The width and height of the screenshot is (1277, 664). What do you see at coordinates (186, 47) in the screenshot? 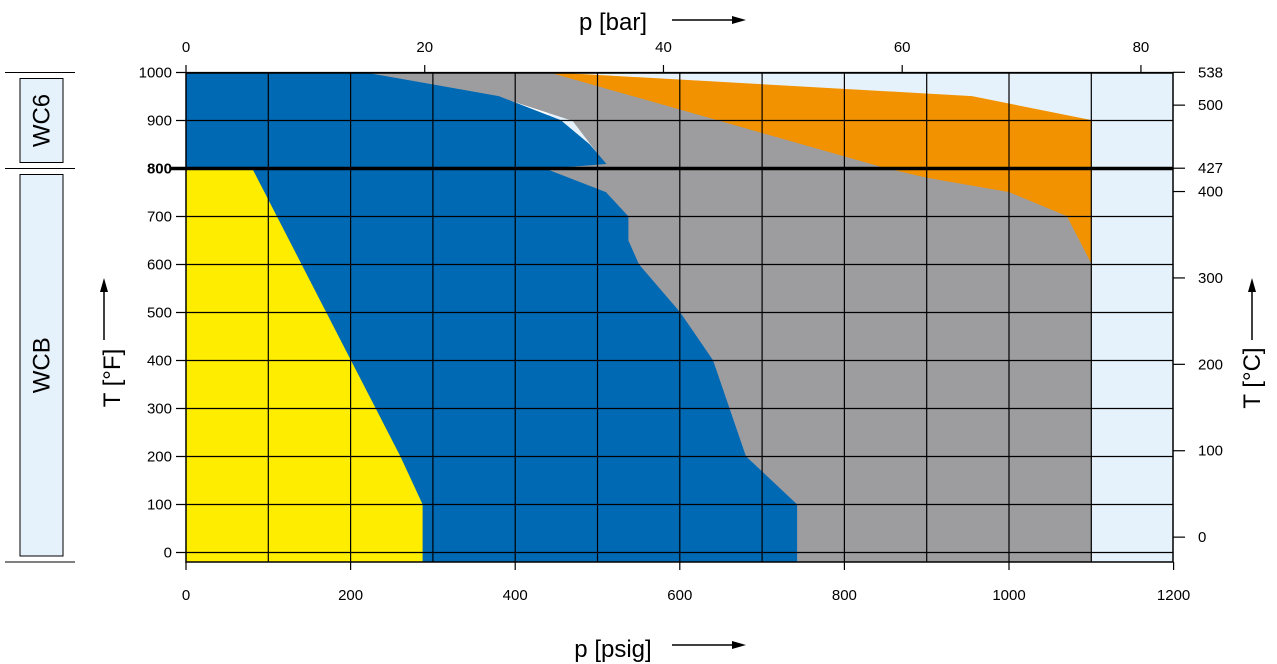
I see `tick-label-bar-0: 0` at bounding box center [186, 47].